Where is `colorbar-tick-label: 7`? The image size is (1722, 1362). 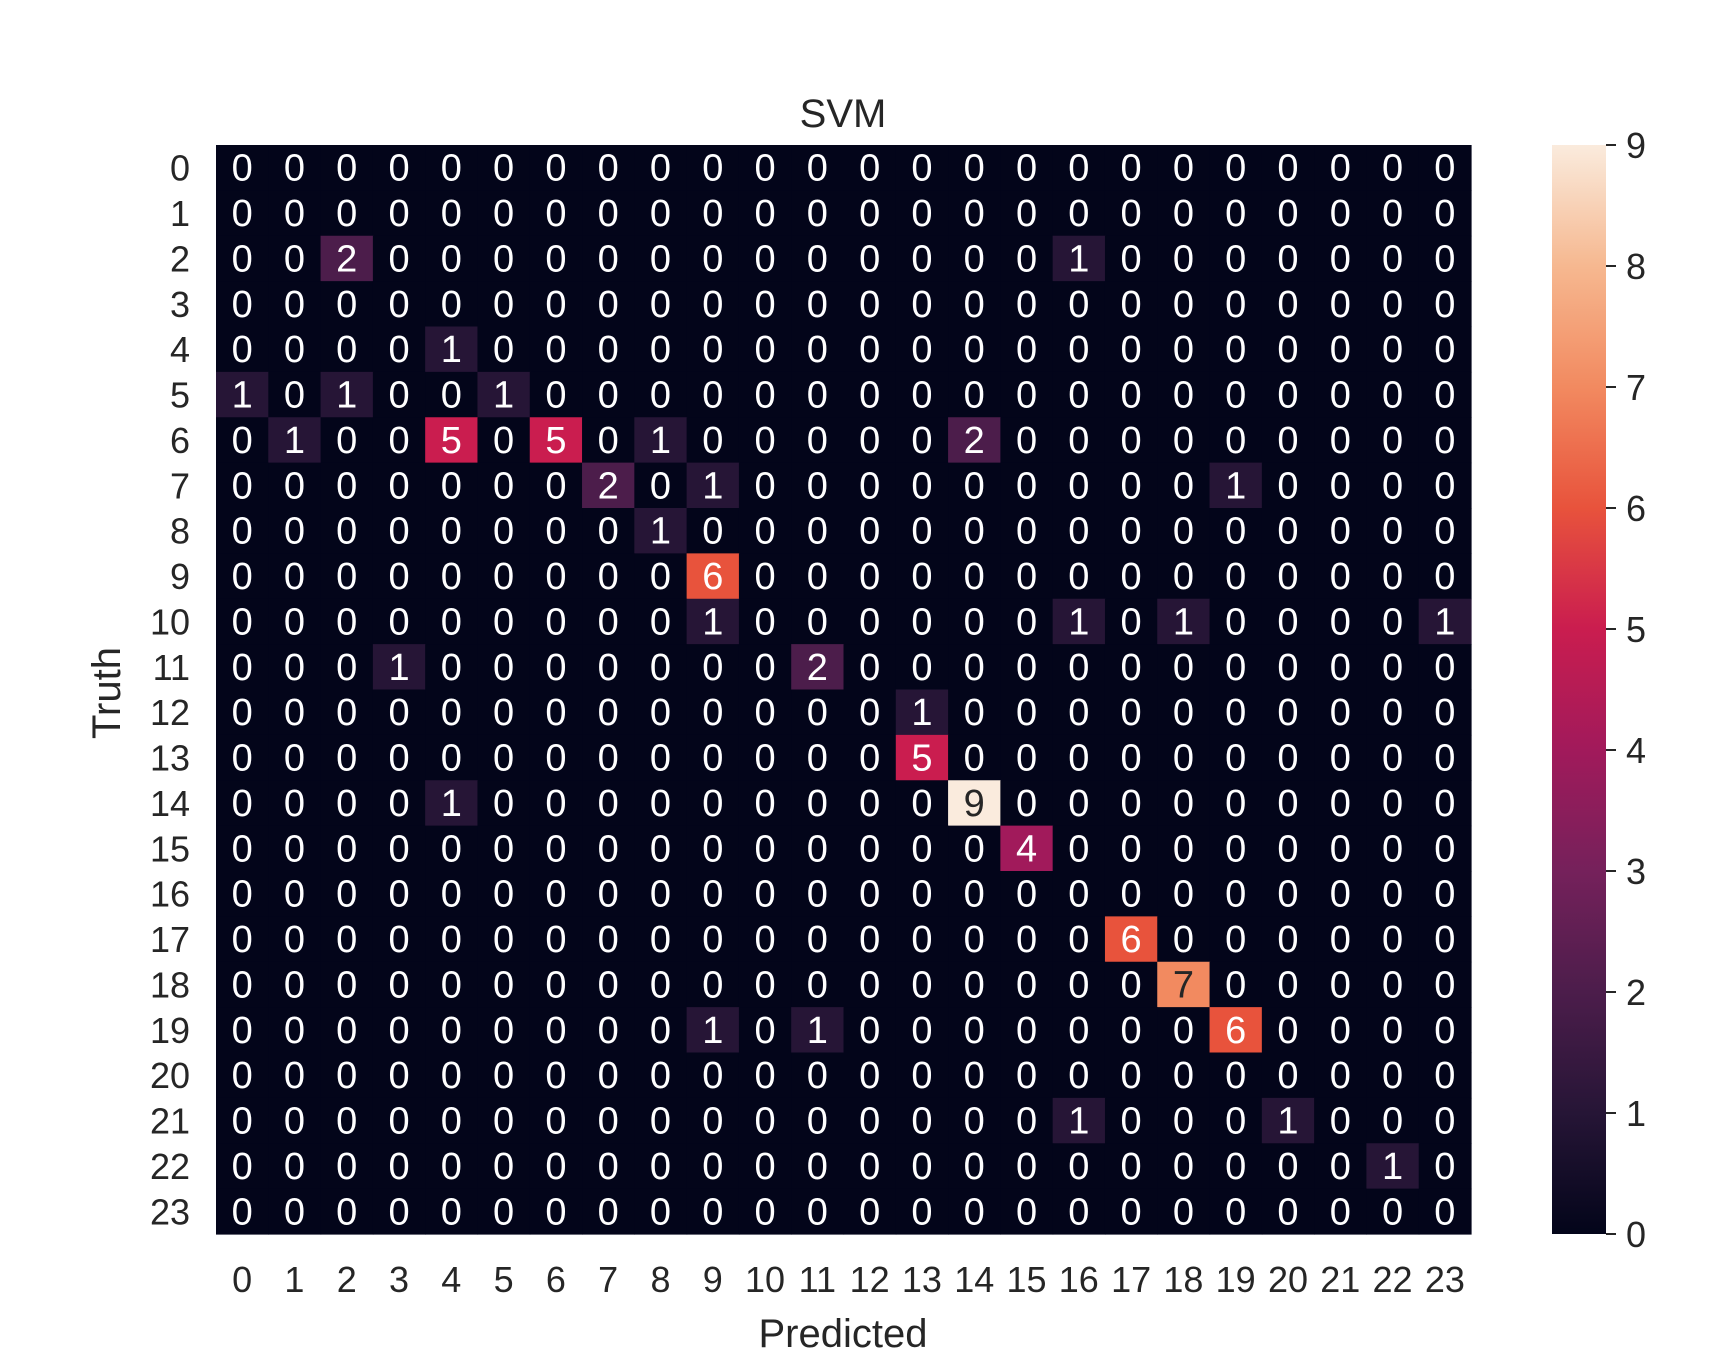
colorbar-tick-label: 7 is located at coordinates (1636, 387).